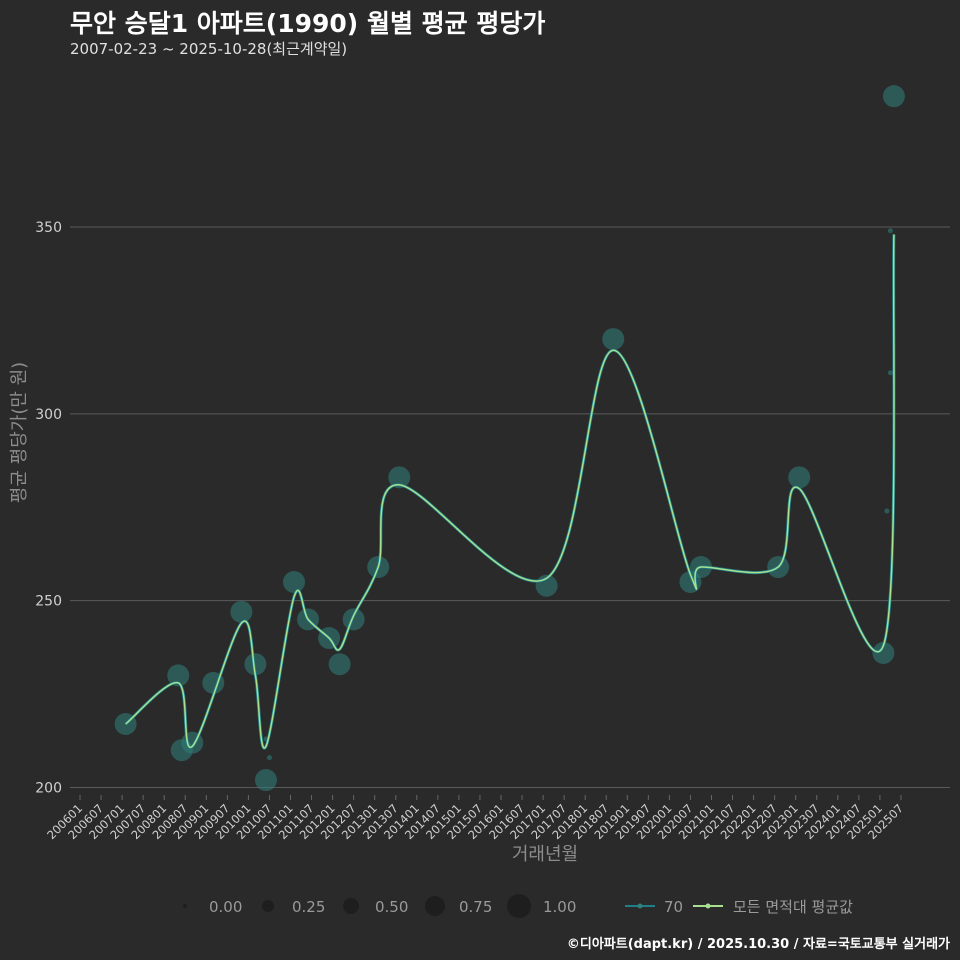  Describe the element at coordinates (48, 602) in the screenshot. I see `y-tick-label: 250` at that location.